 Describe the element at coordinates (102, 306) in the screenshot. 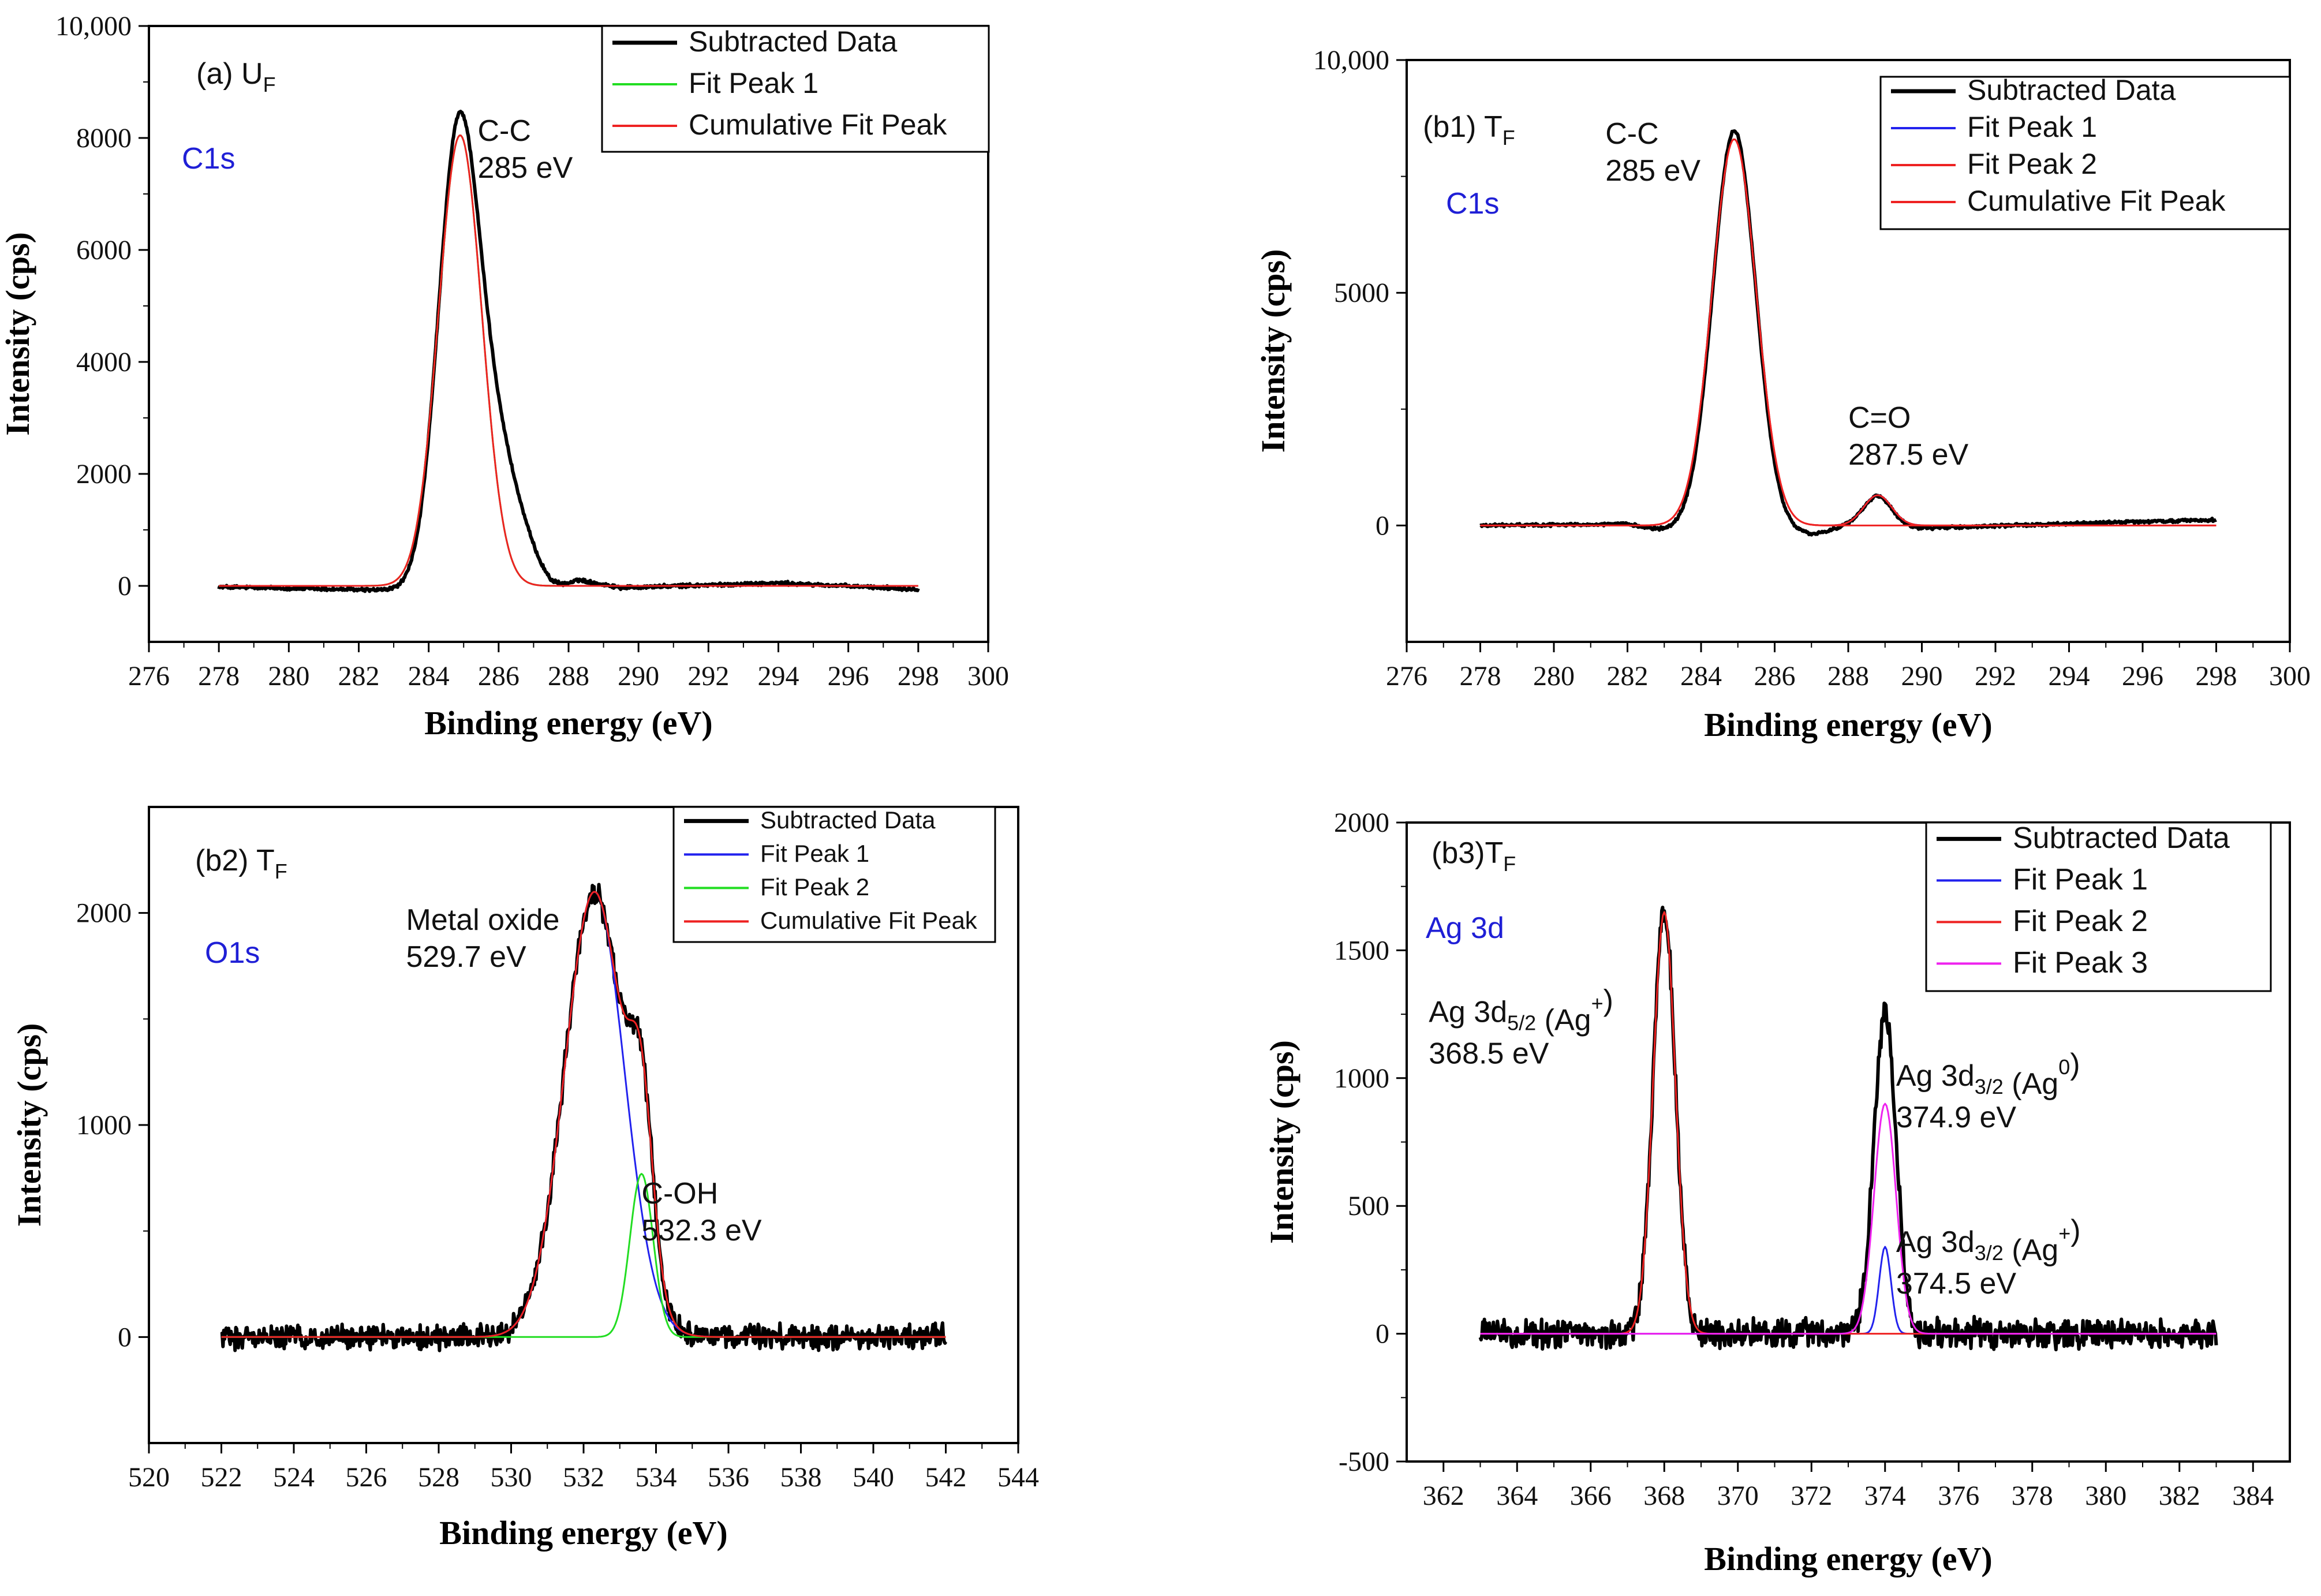

I see `y-axis: 0 2000 4000 6000 8000 10,000` at that location.